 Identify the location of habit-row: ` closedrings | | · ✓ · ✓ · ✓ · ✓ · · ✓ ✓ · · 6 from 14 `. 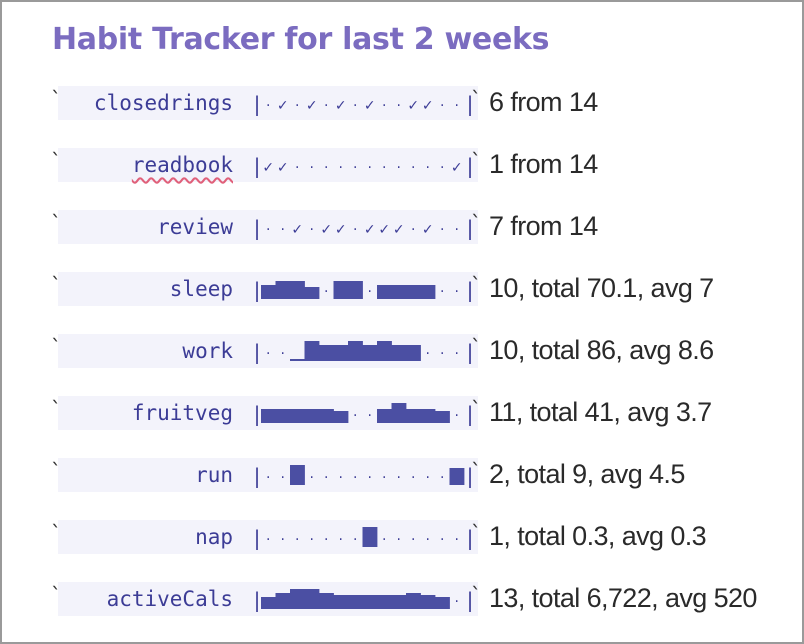
(402, 103).